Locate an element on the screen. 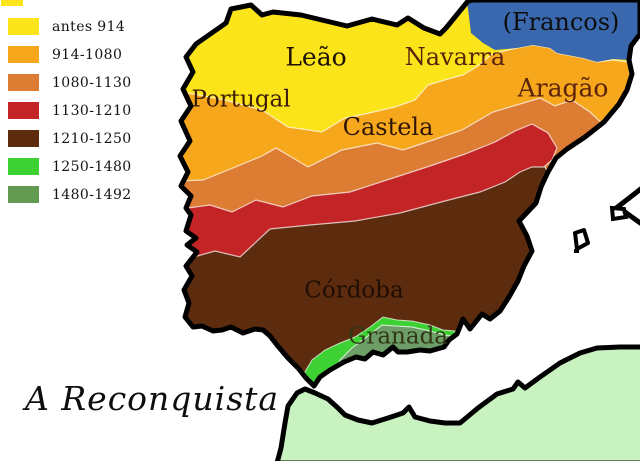 This screenshot has width=640, height=461. label-francos: (Francos) is located at coordinates (561, 22).